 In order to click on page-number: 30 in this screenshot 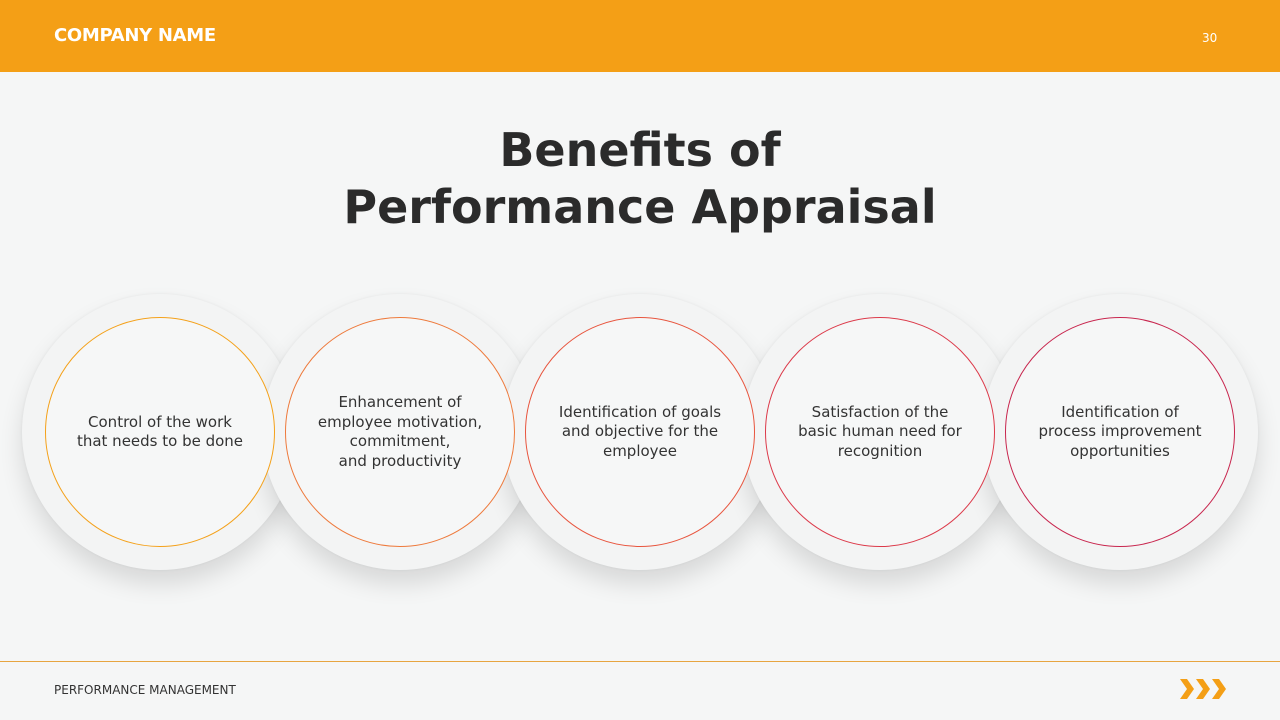, I will do `click(1210, 38)`.